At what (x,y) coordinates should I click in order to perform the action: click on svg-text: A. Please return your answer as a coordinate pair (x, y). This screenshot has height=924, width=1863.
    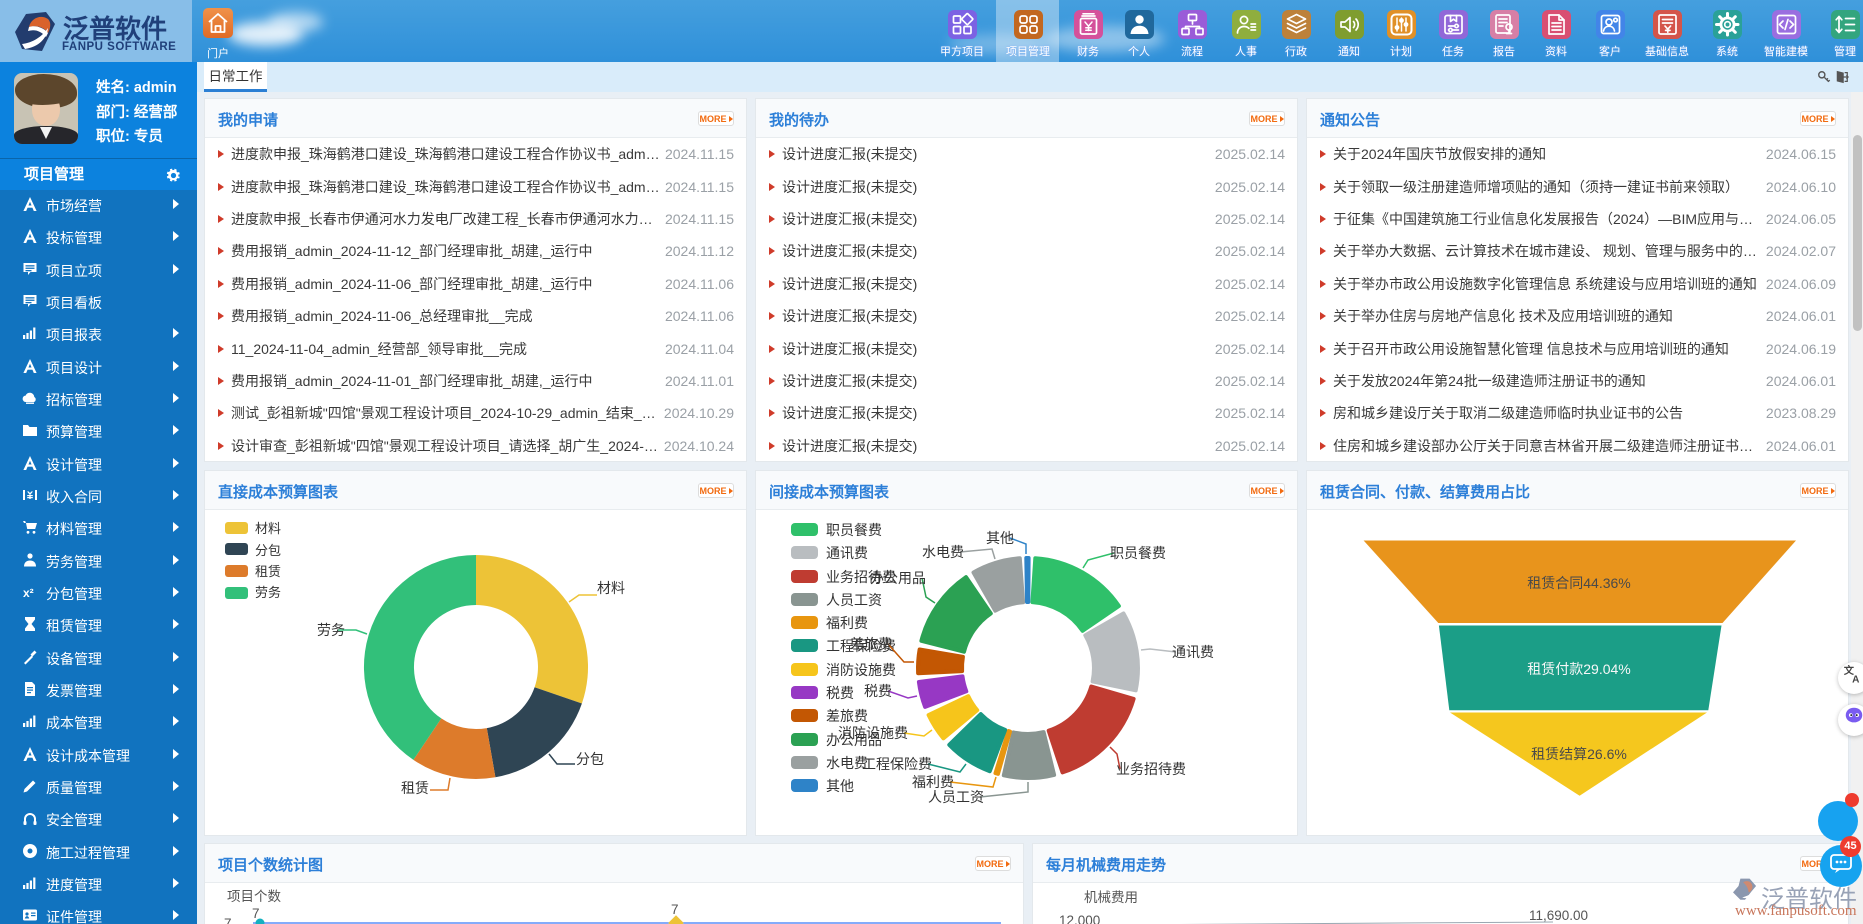
    Looking at the image, I should click on (1856, 679).